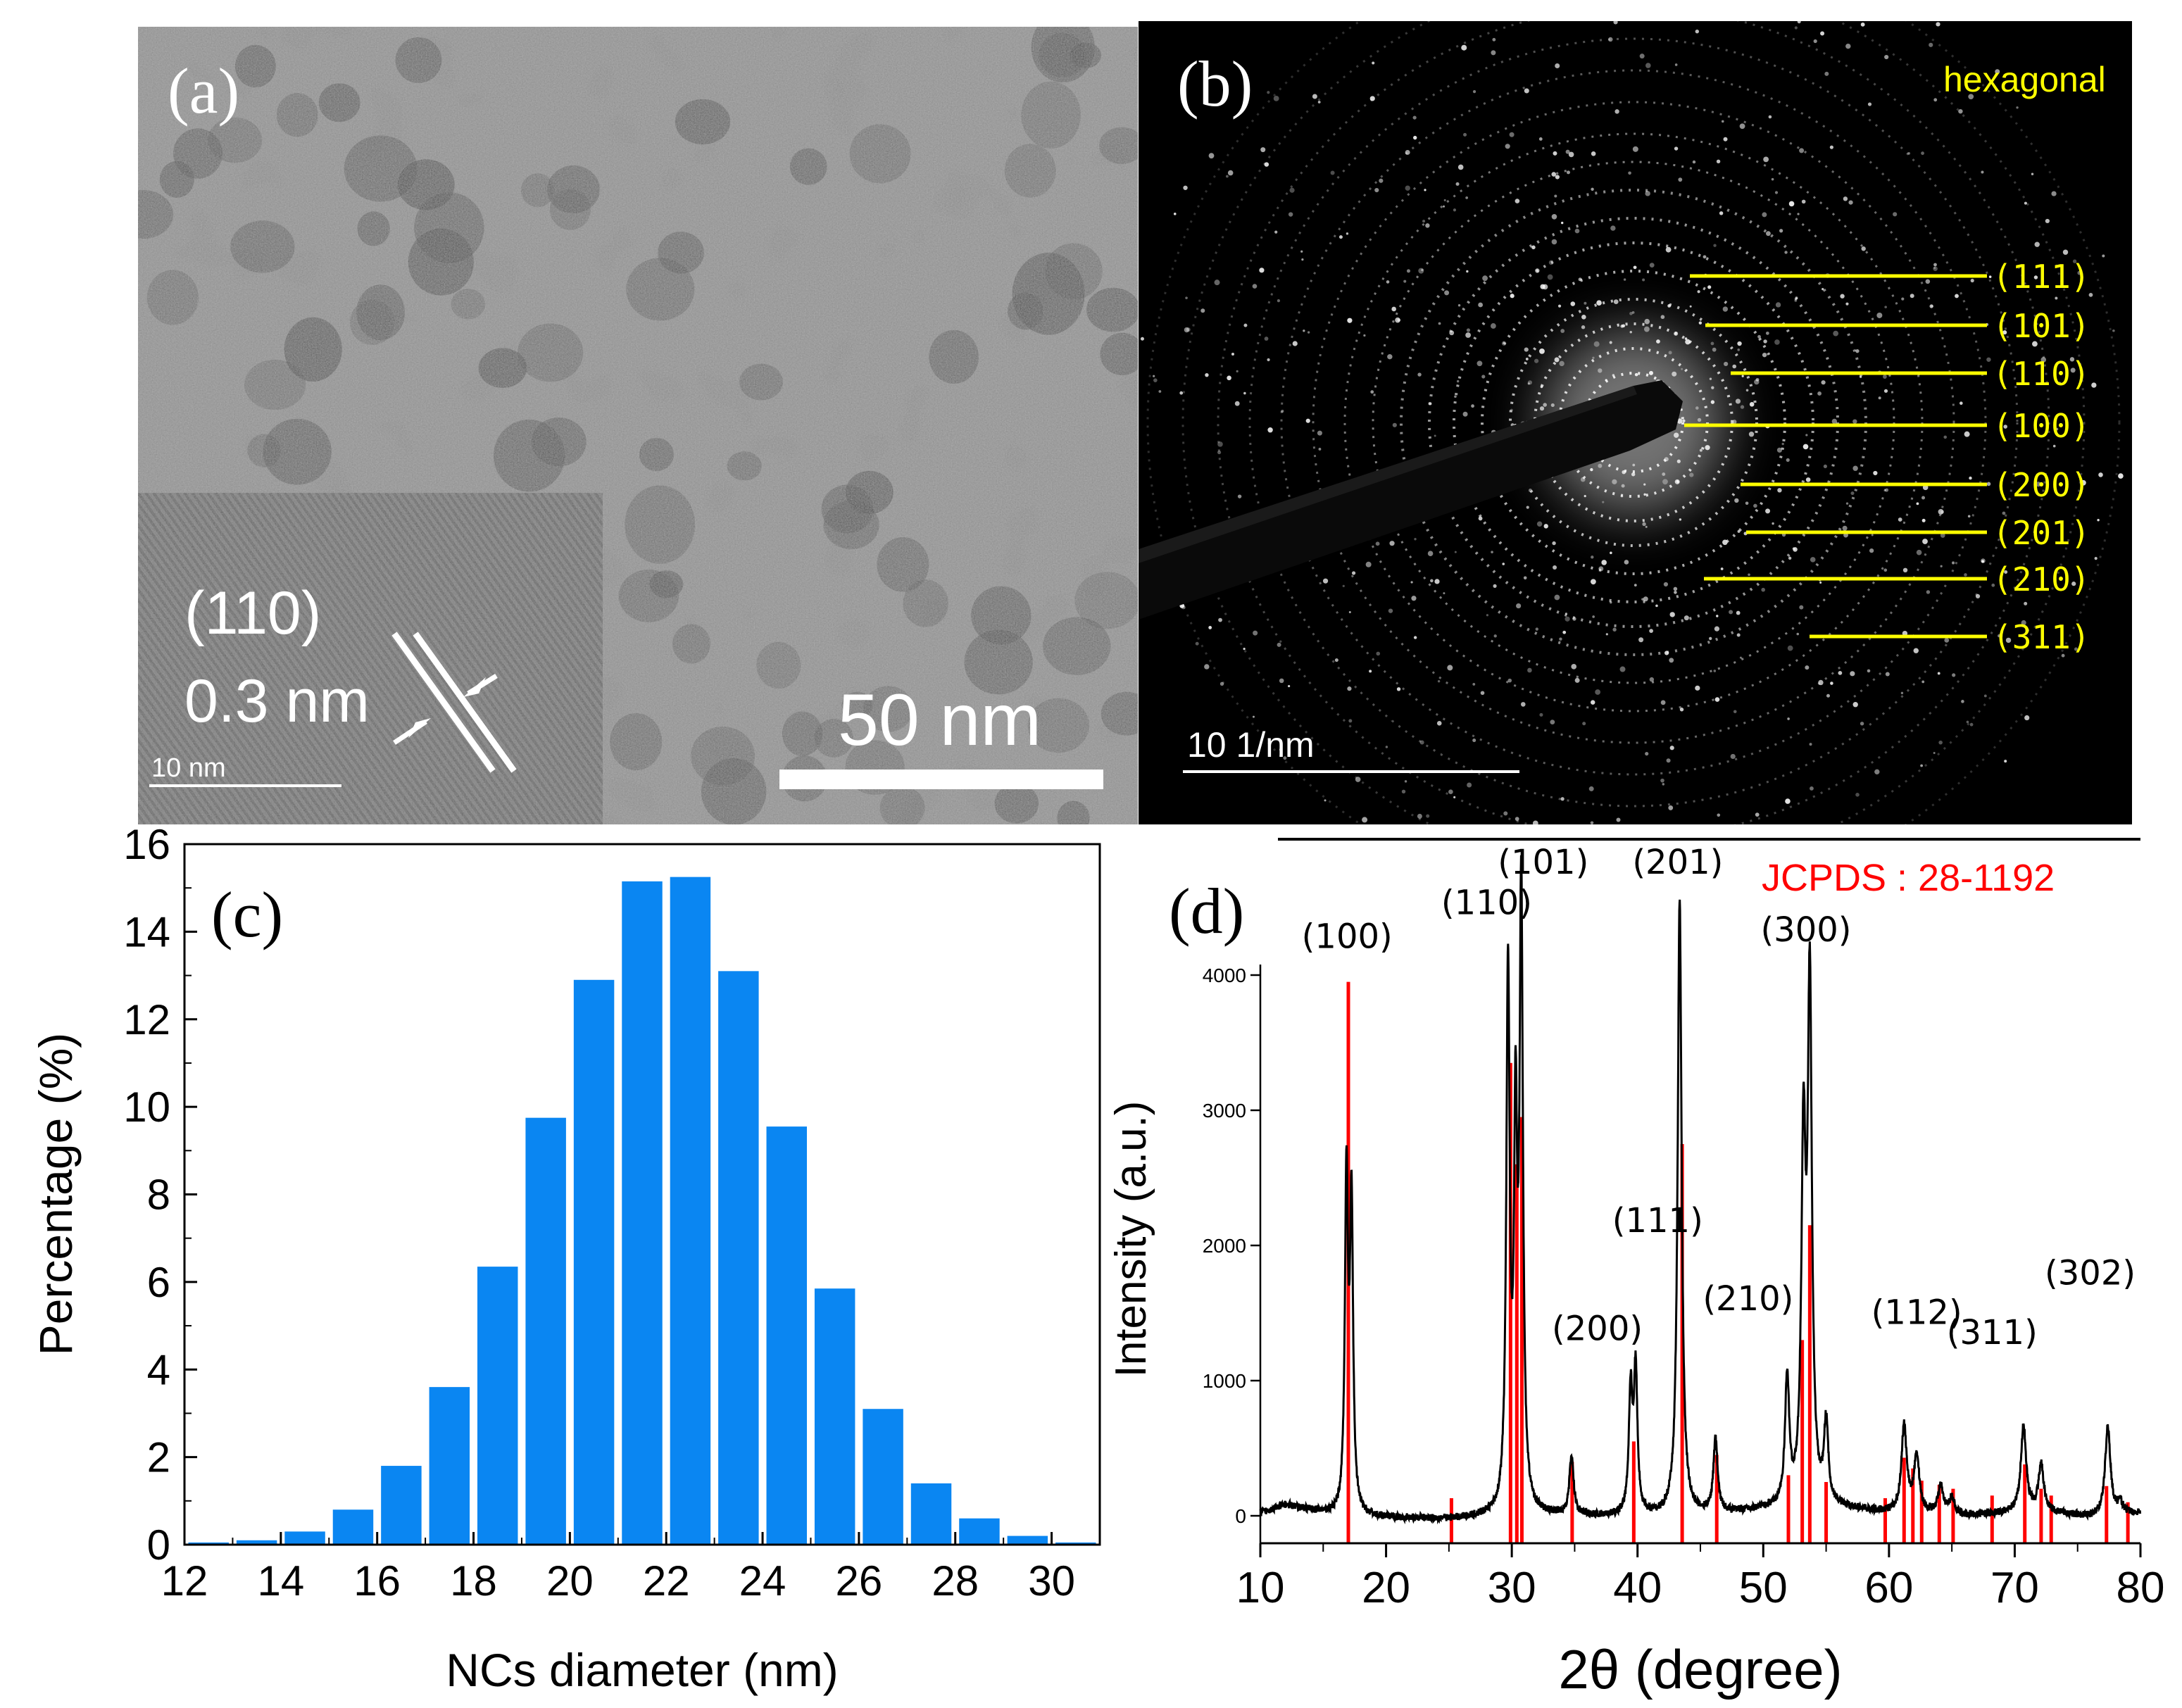 The image size is (2182, 1708). I want to click on ring-index-label: (311), so click(2041, 637).